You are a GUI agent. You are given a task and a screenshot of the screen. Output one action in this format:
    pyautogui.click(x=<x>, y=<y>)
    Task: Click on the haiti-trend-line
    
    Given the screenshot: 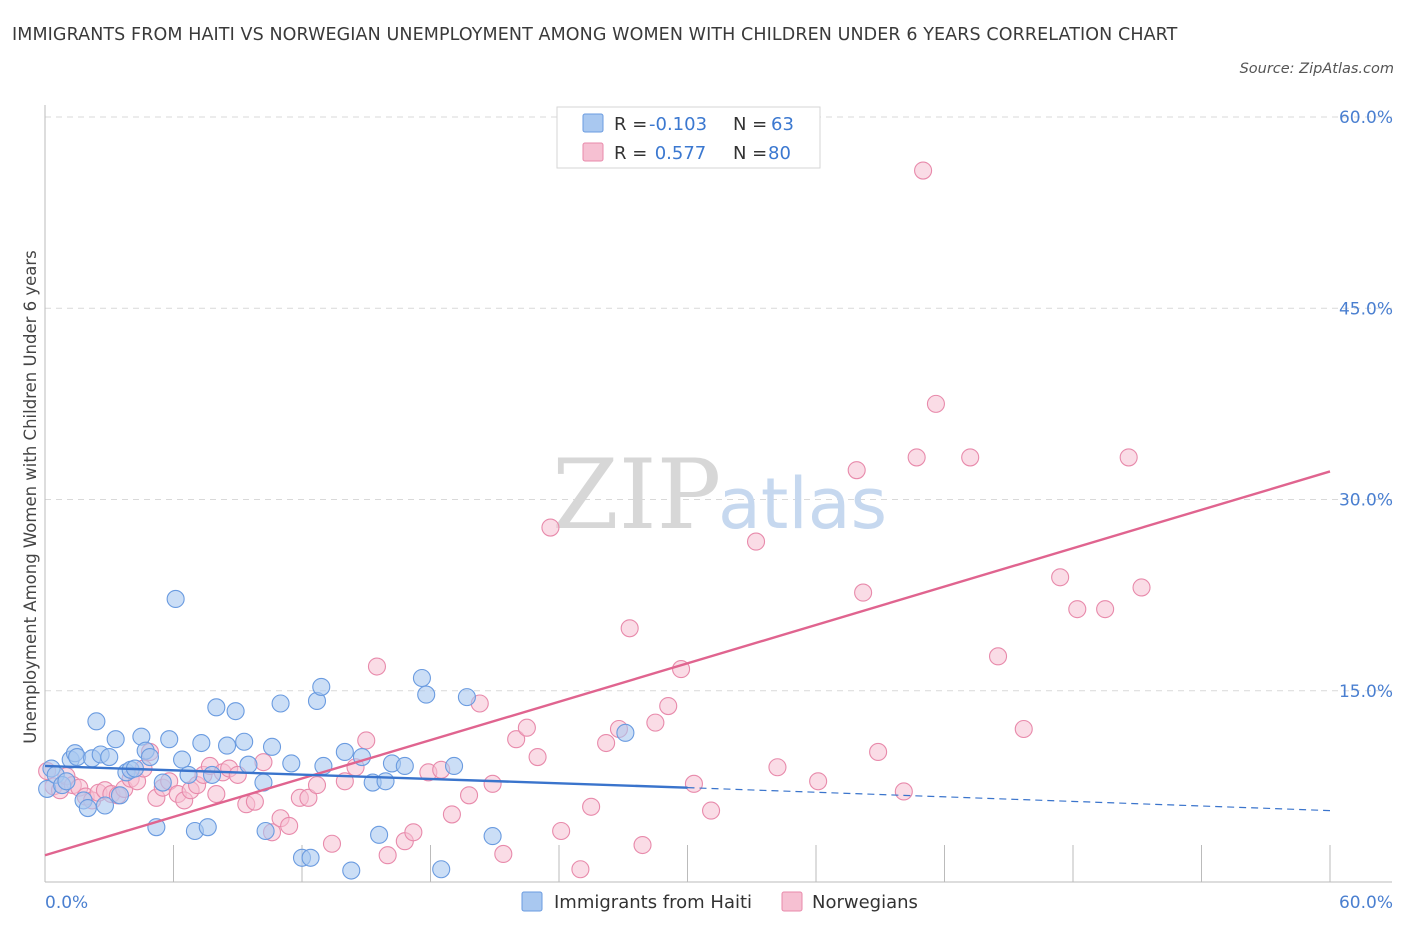 What is the action you would take?
    pyautogui.click(x=366, y=776)
    